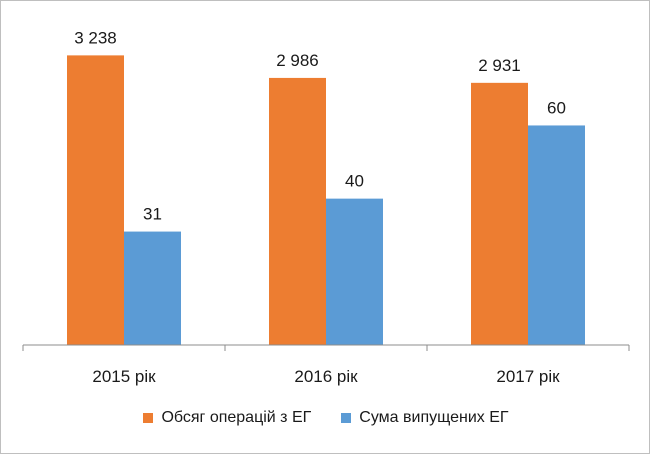 The width and height of the screenshot is (650, 454). What do you see at coordinates (325, 418) in the screenshot?
I see `legend: Обсяг операцій з ЕГ Сума випущених ЕГ` at bounding box center [325, 418].